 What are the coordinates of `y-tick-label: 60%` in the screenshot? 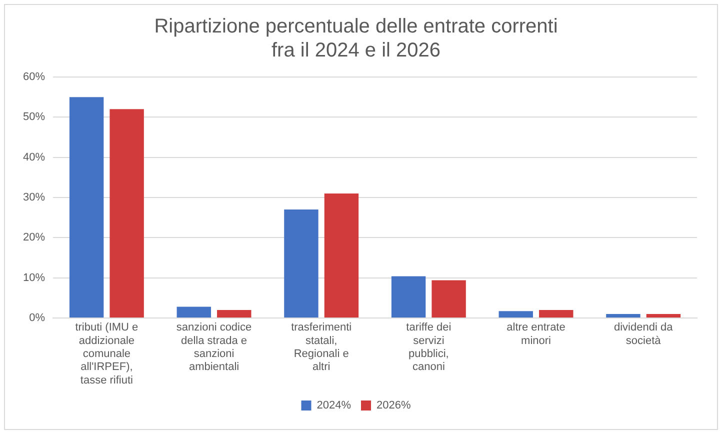 It's located at (34, 77).